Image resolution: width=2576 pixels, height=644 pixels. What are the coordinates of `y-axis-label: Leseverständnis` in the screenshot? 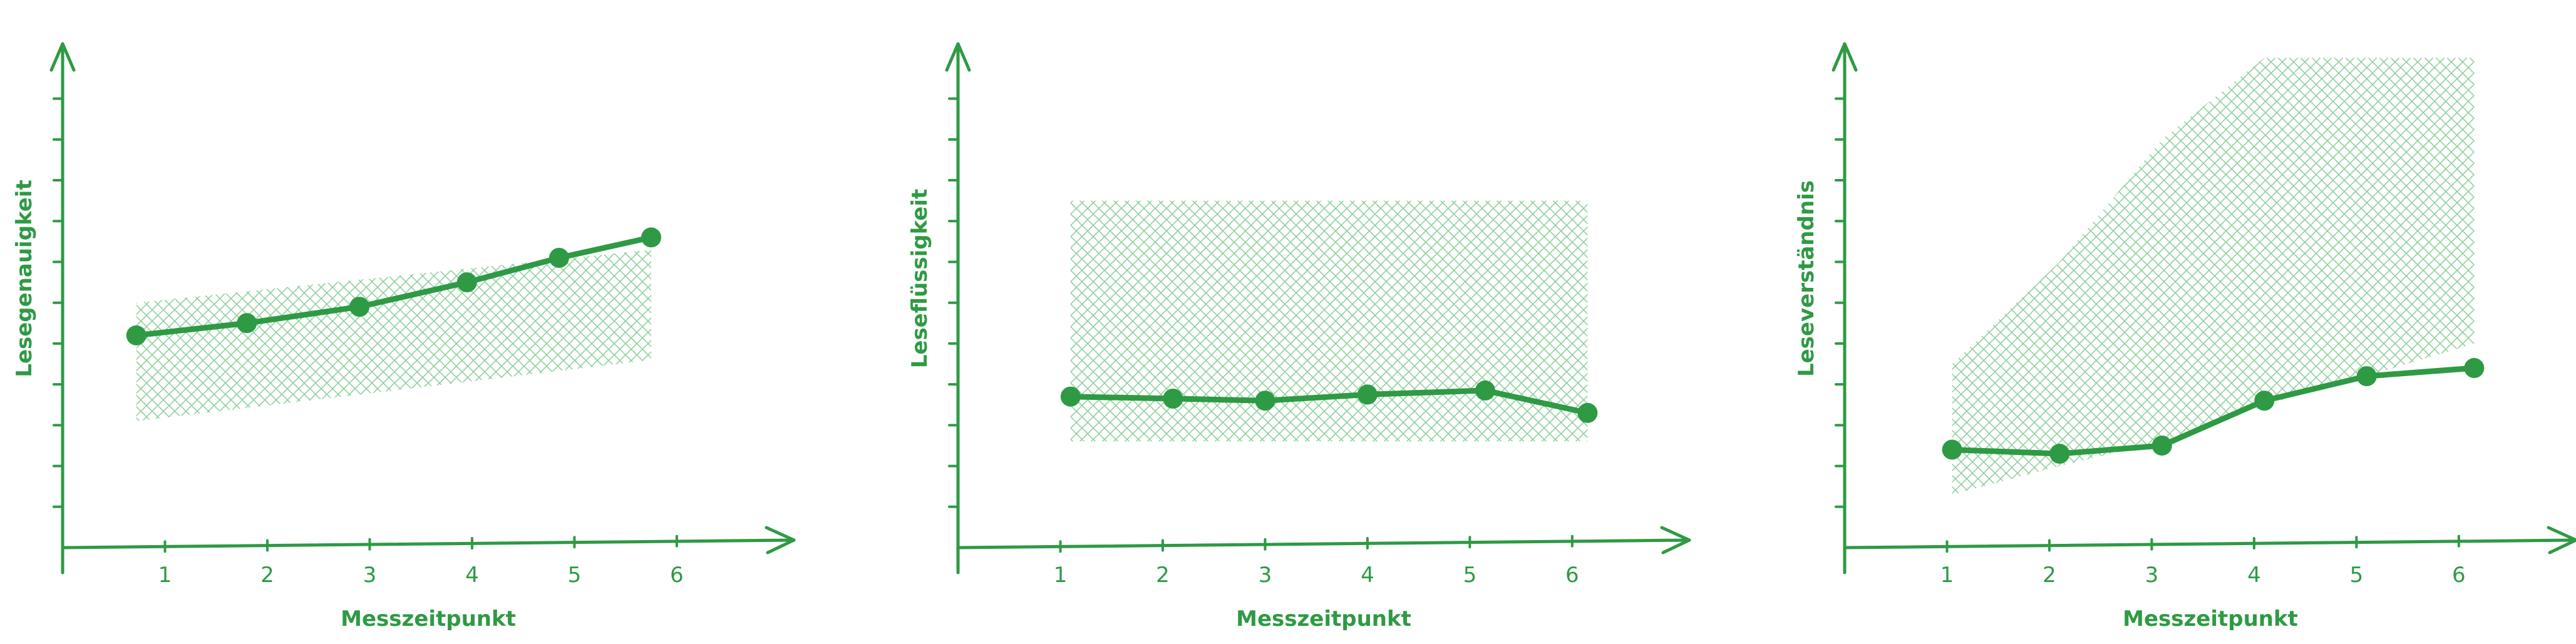 It's located at (1807, 278).